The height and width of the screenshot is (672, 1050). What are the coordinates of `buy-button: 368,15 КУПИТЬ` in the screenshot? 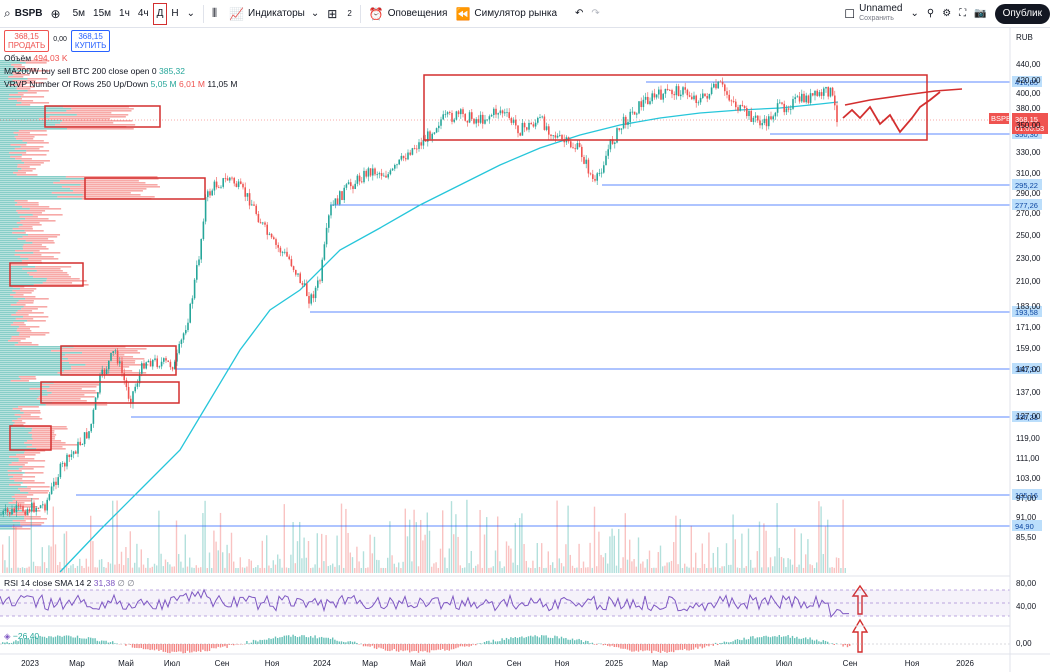 It's located at (90, 41).